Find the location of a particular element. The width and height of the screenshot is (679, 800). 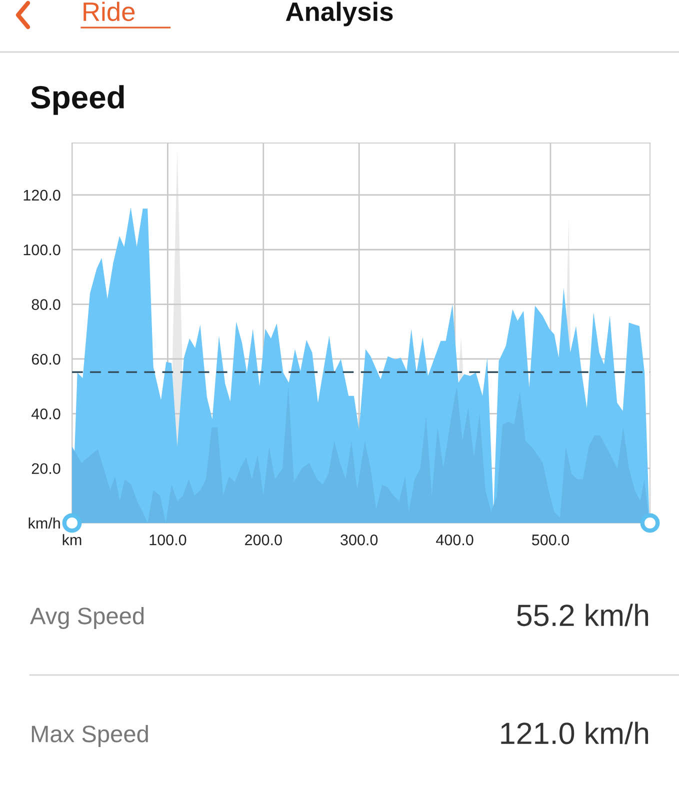

y-tick-label: 100.0 is located at coordinates (42, 250).